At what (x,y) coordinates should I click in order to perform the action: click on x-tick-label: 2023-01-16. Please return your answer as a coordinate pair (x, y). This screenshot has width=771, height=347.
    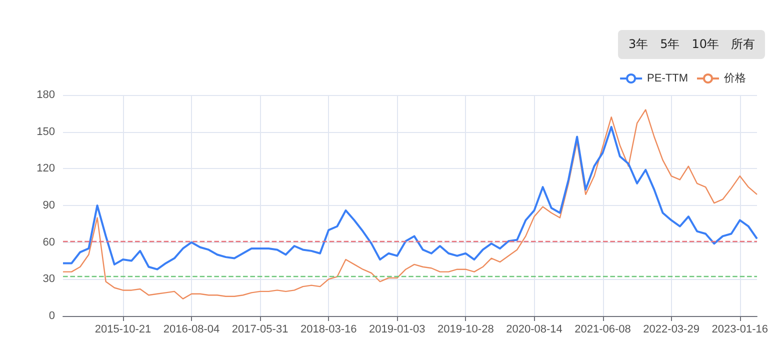
    Looking at the image, I should click on (740, 330).